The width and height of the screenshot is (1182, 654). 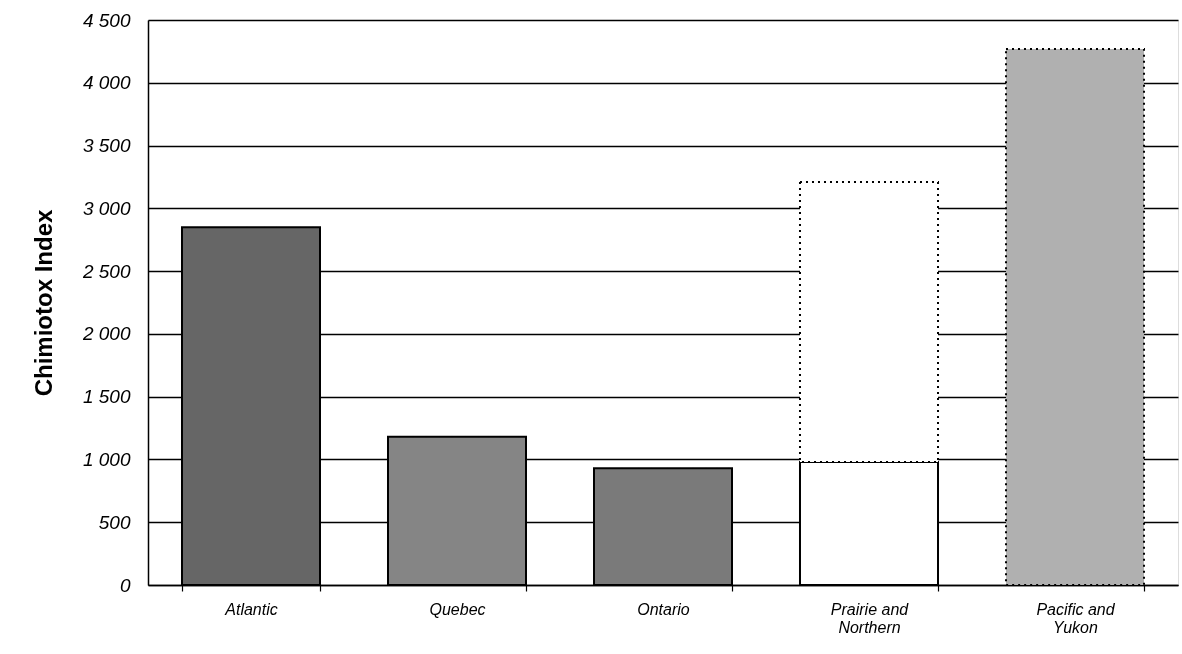 I want to click on x-tick-label: Quebec, so click(x=457, y=609).